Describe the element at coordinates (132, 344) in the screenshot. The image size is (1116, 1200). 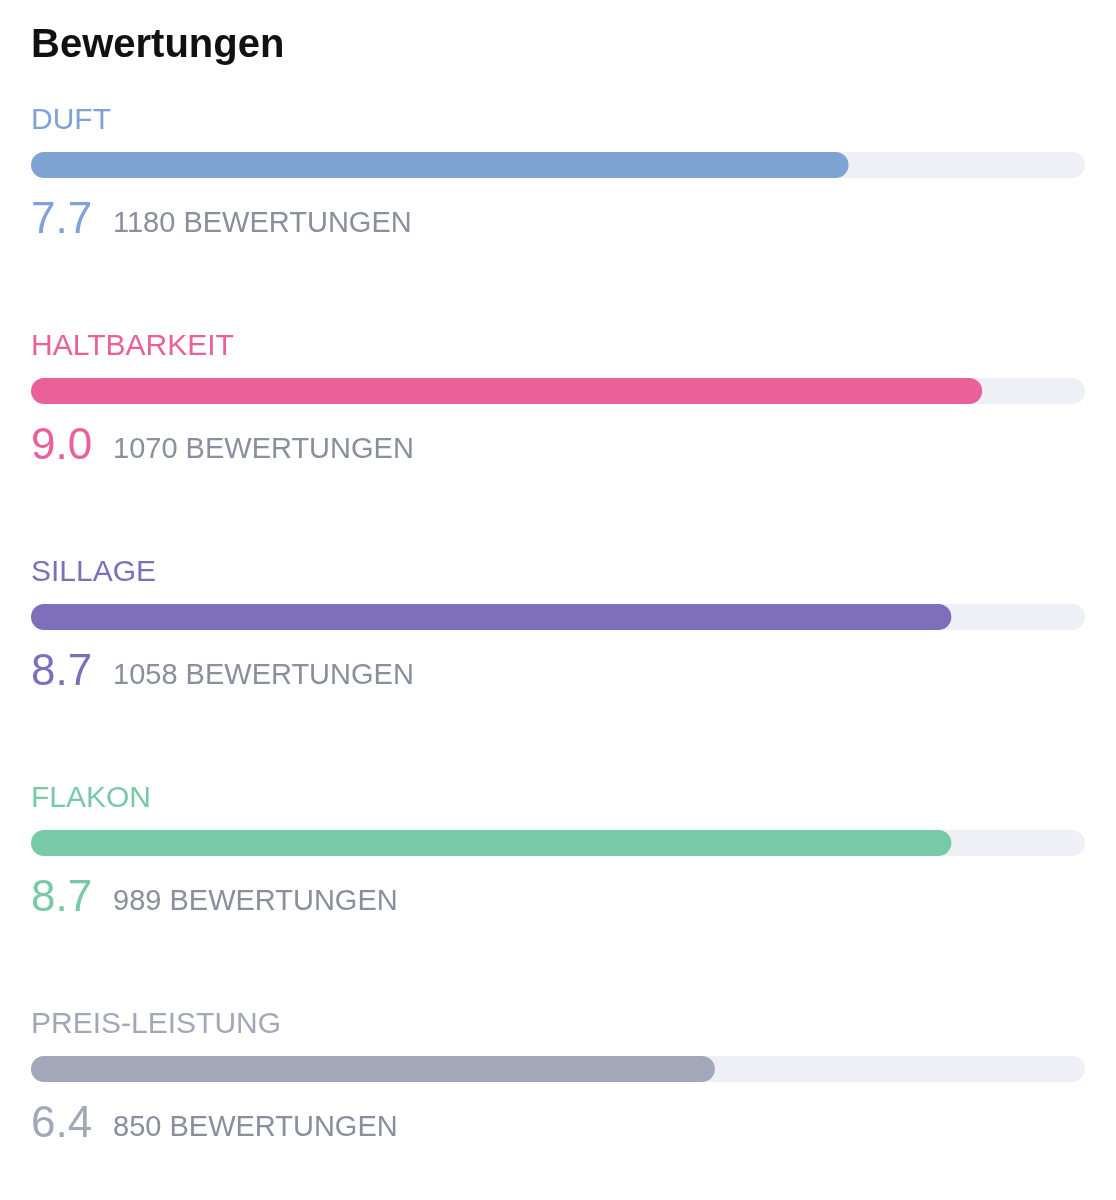
I see `y-tick-label: HALTBARKEIT` at that location.